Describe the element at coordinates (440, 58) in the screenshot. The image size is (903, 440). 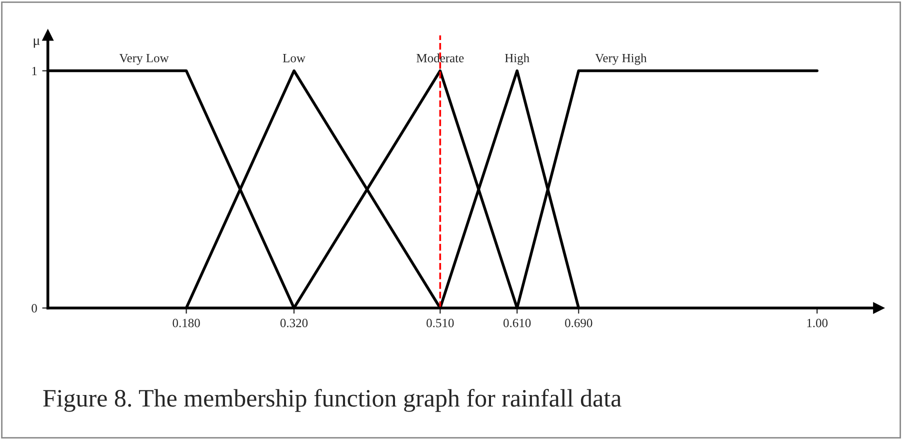
I see `series-label: Moderate` at that location.